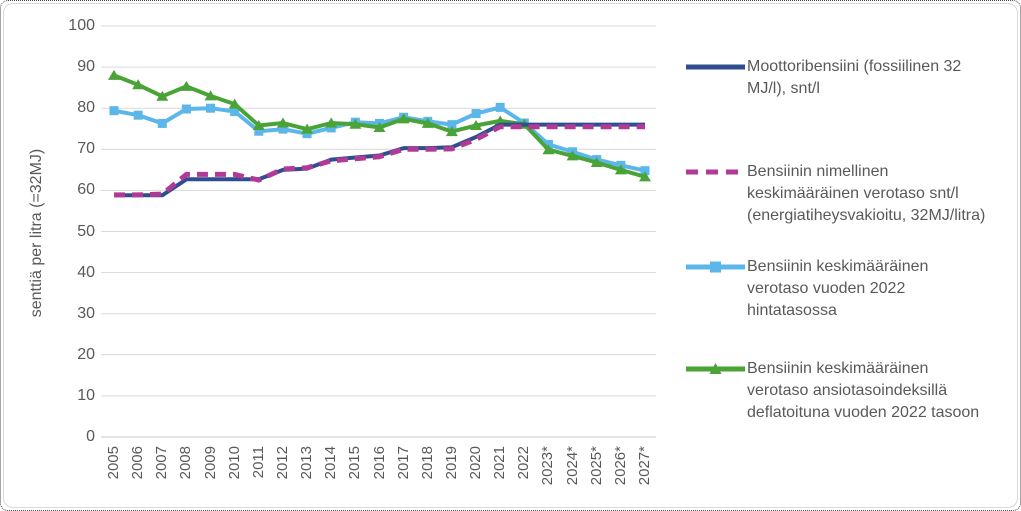 This screenshot has width=1021, height=511. I want to click on x-tick-label: 2019, so click(451, 463).